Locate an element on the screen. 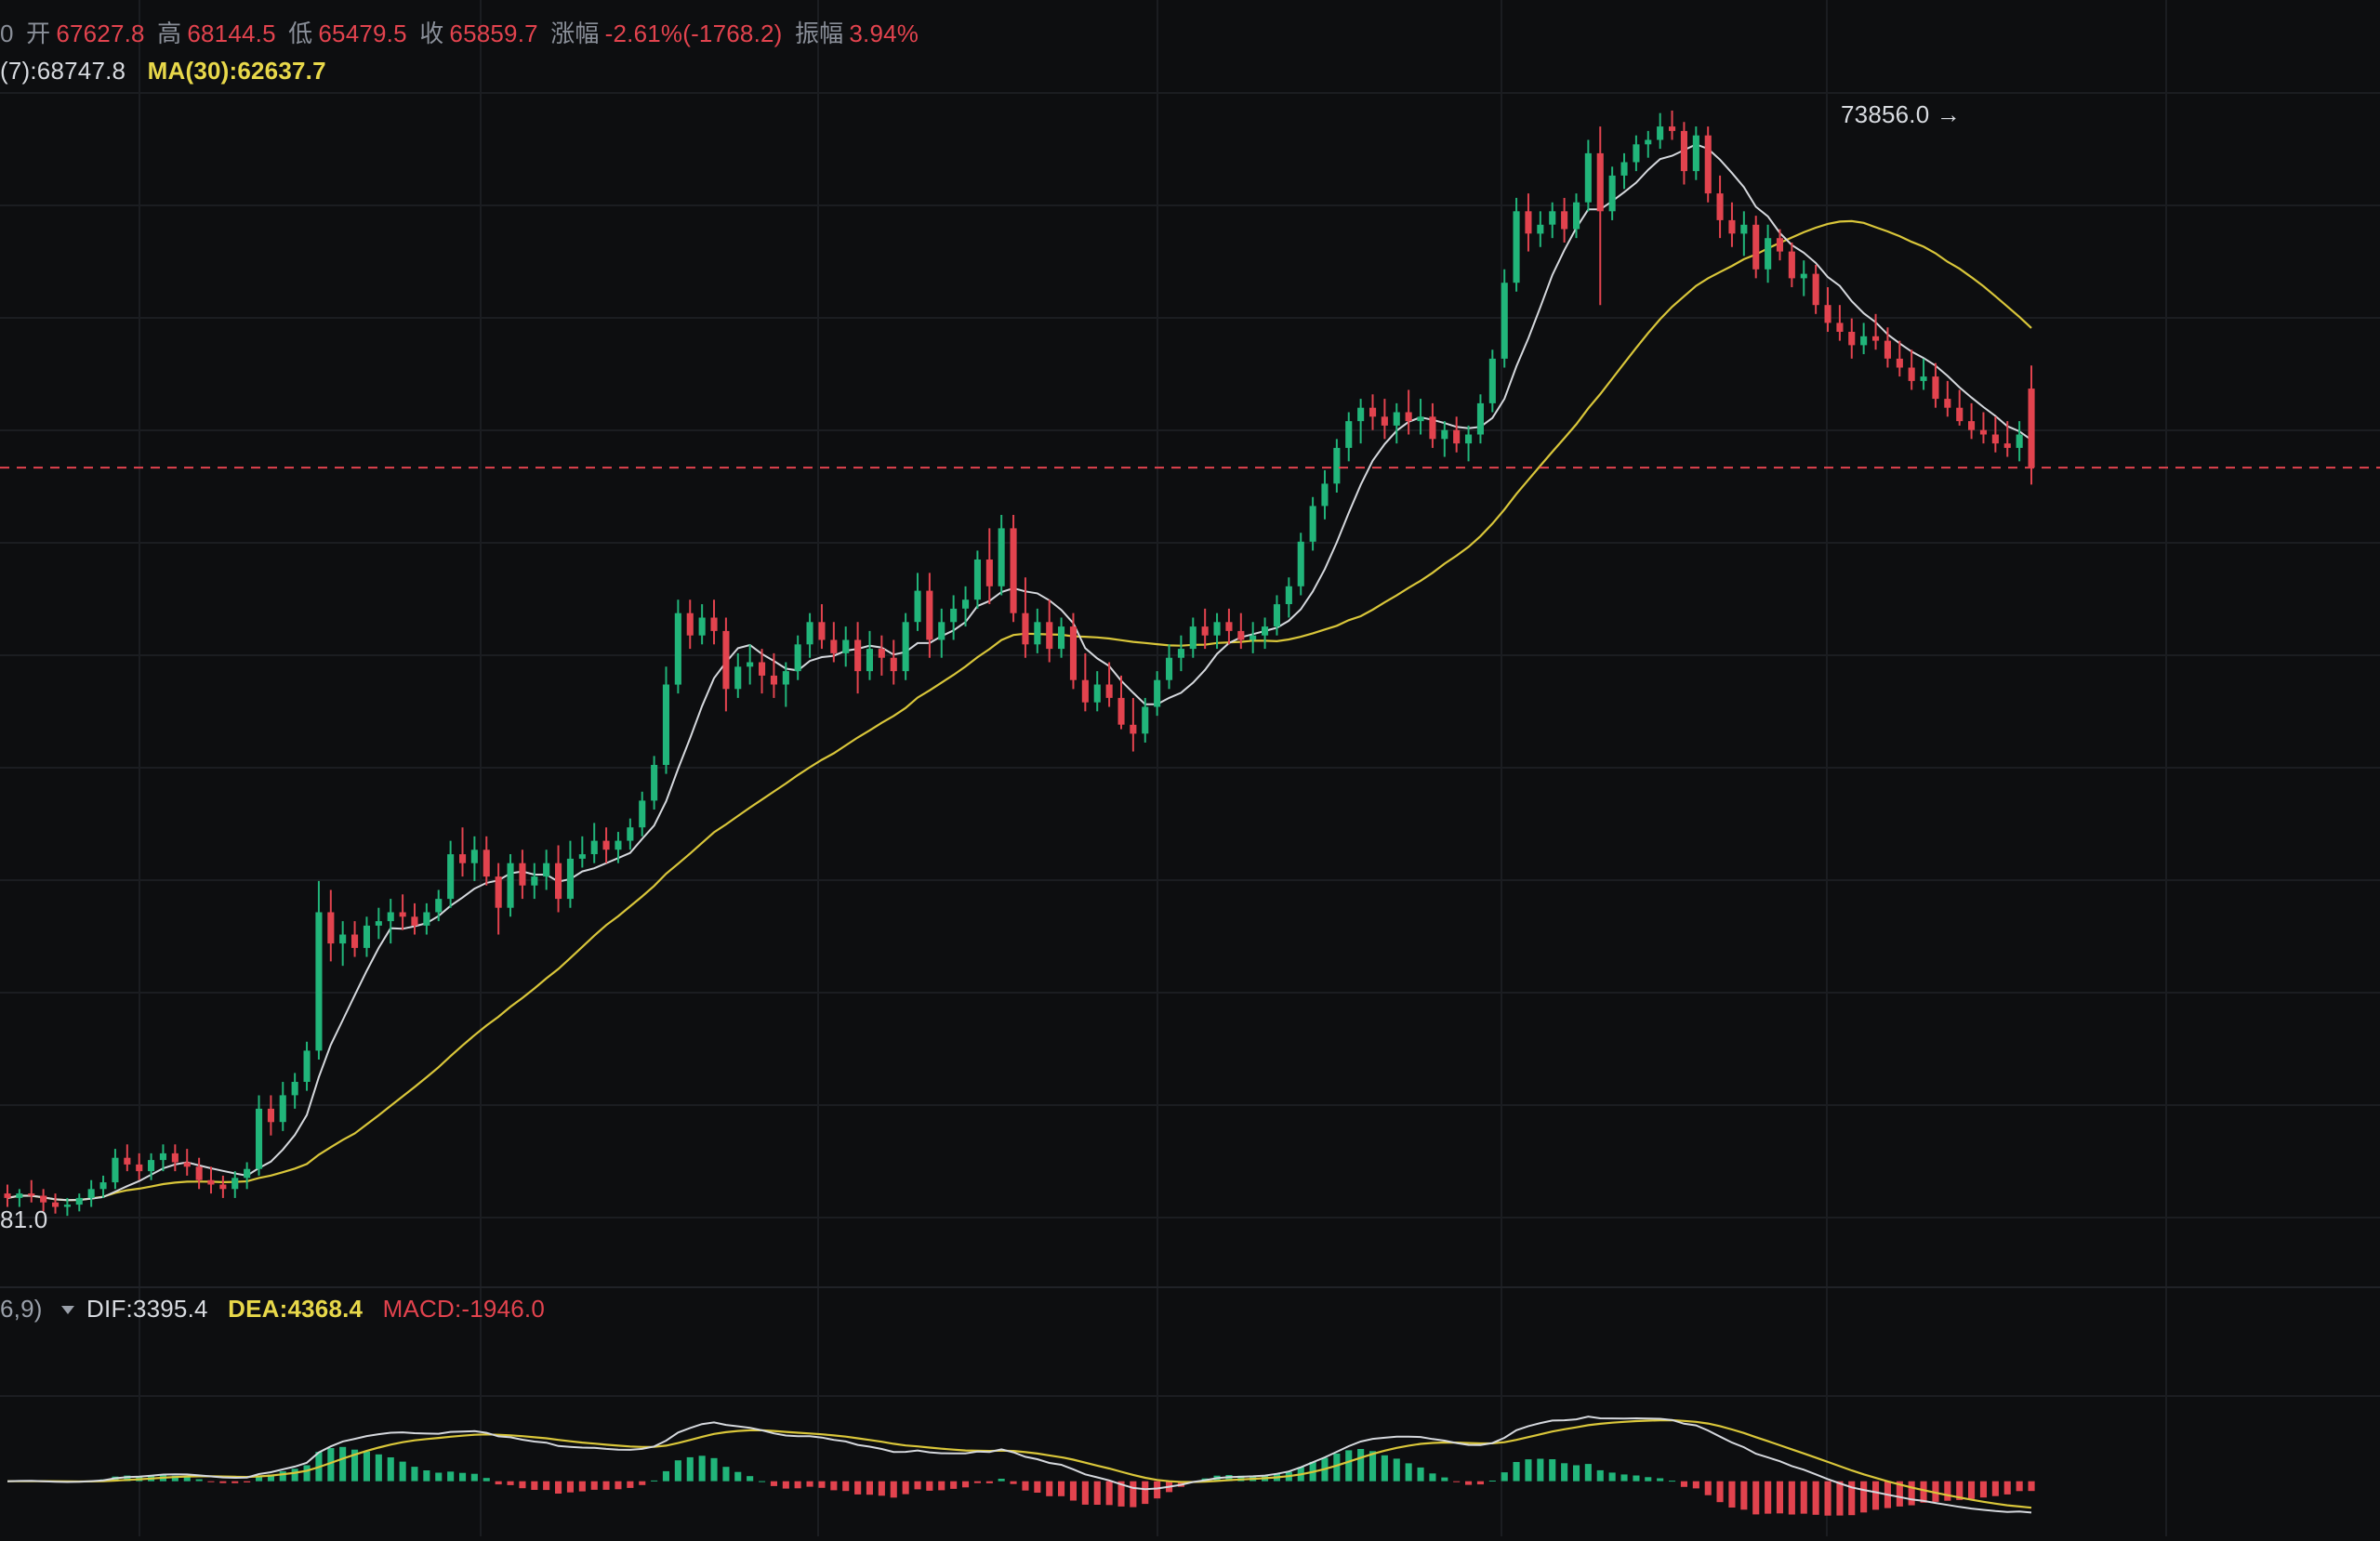  open-value: 67627.8 is located at coordinates (100, 33).